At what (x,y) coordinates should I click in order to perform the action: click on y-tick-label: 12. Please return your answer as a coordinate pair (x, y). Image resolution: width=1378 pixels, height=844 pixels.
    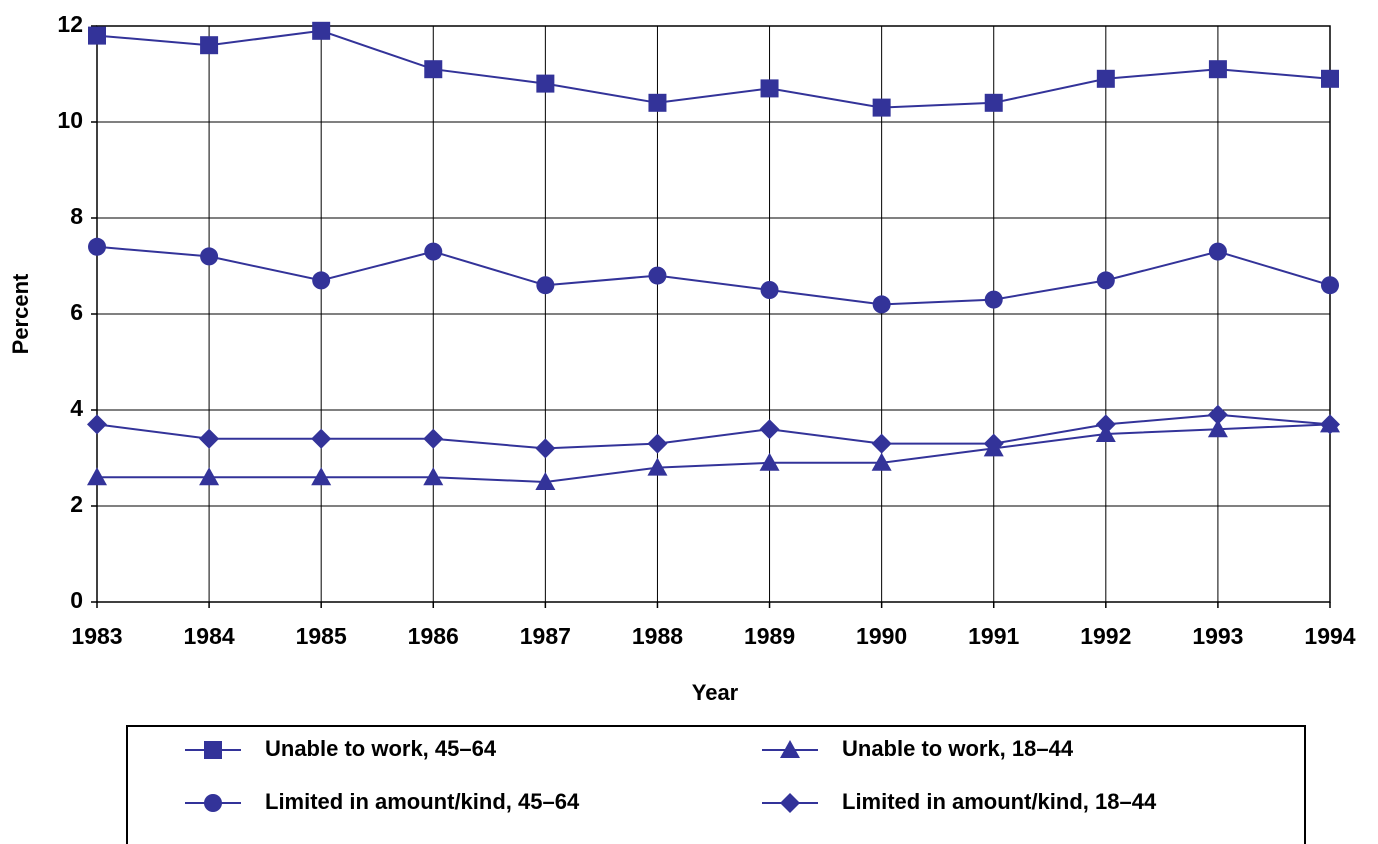
    Looking at the image, I should click on (70, 24).